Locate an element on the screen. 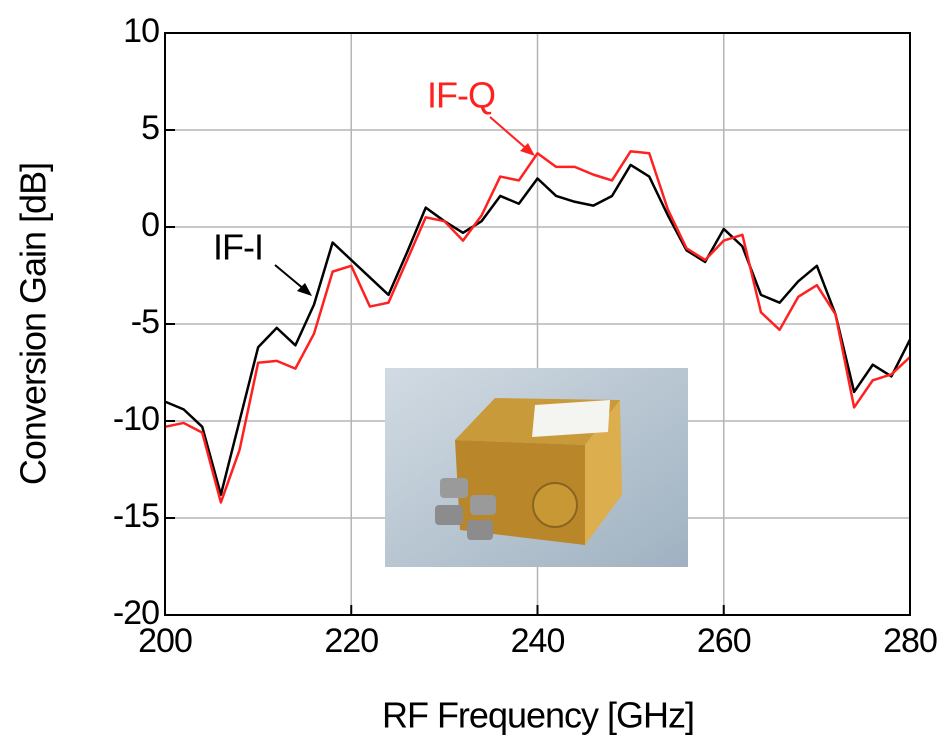  y-axis-title: Conversion Gain [dB] is located at coordinates (33, 324).